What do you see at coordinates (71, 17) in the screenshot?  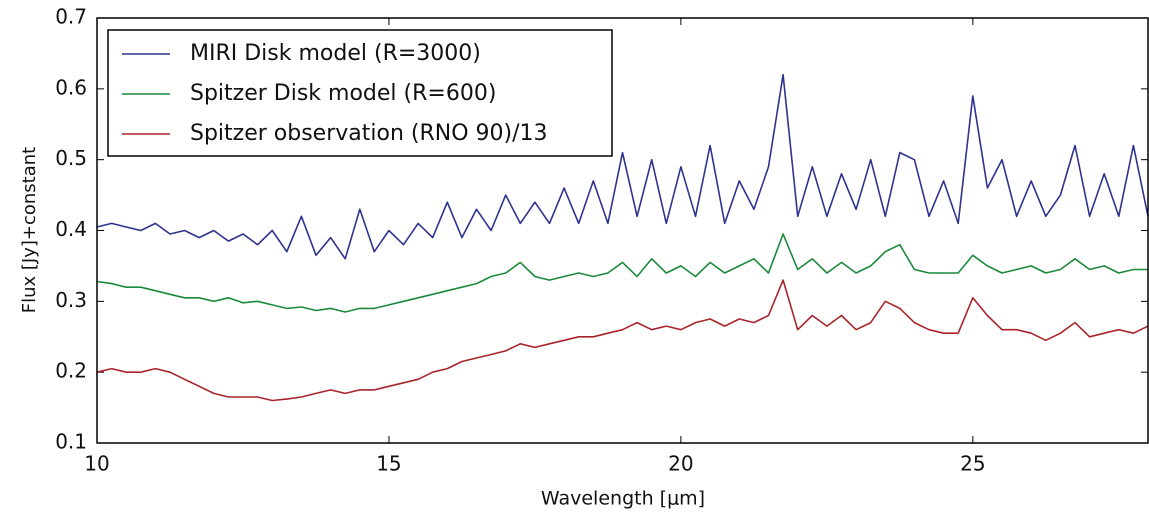 I see `y-tick-label: 0.7` at bounding box center [71, 17].